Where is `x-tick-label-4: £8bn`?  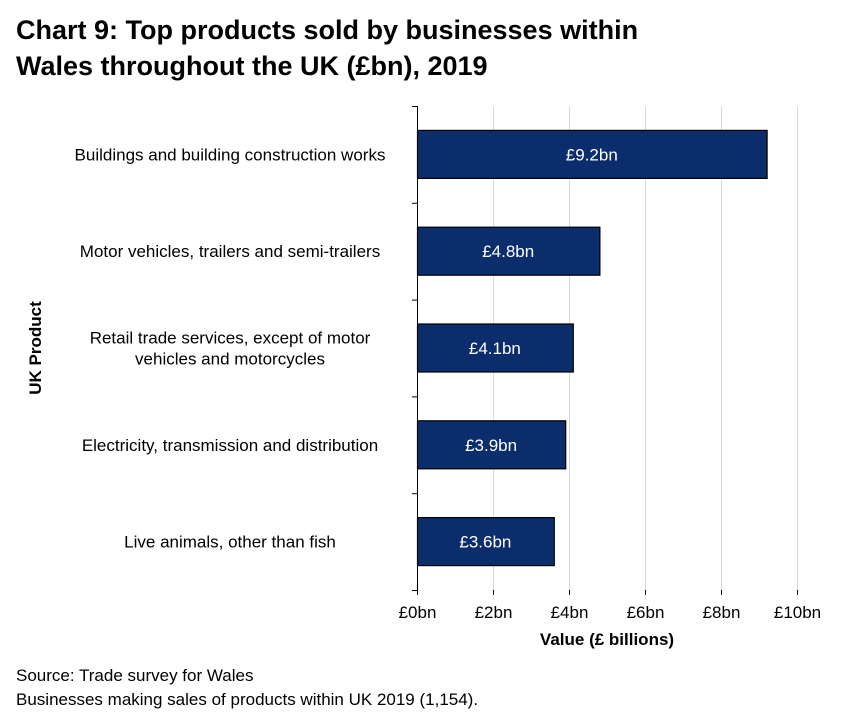 x-tick-label-4: £8bn is located at coordinates (722, 612).